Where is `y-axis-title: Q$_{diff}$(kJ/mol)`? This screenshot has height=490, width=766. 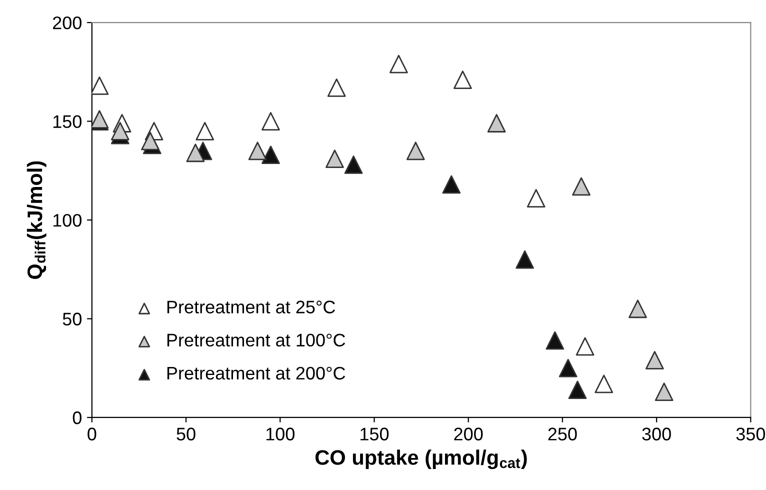 y-axis-title: Q$_{diff}$(kJ/mol) is located at coordinates (36, 220).